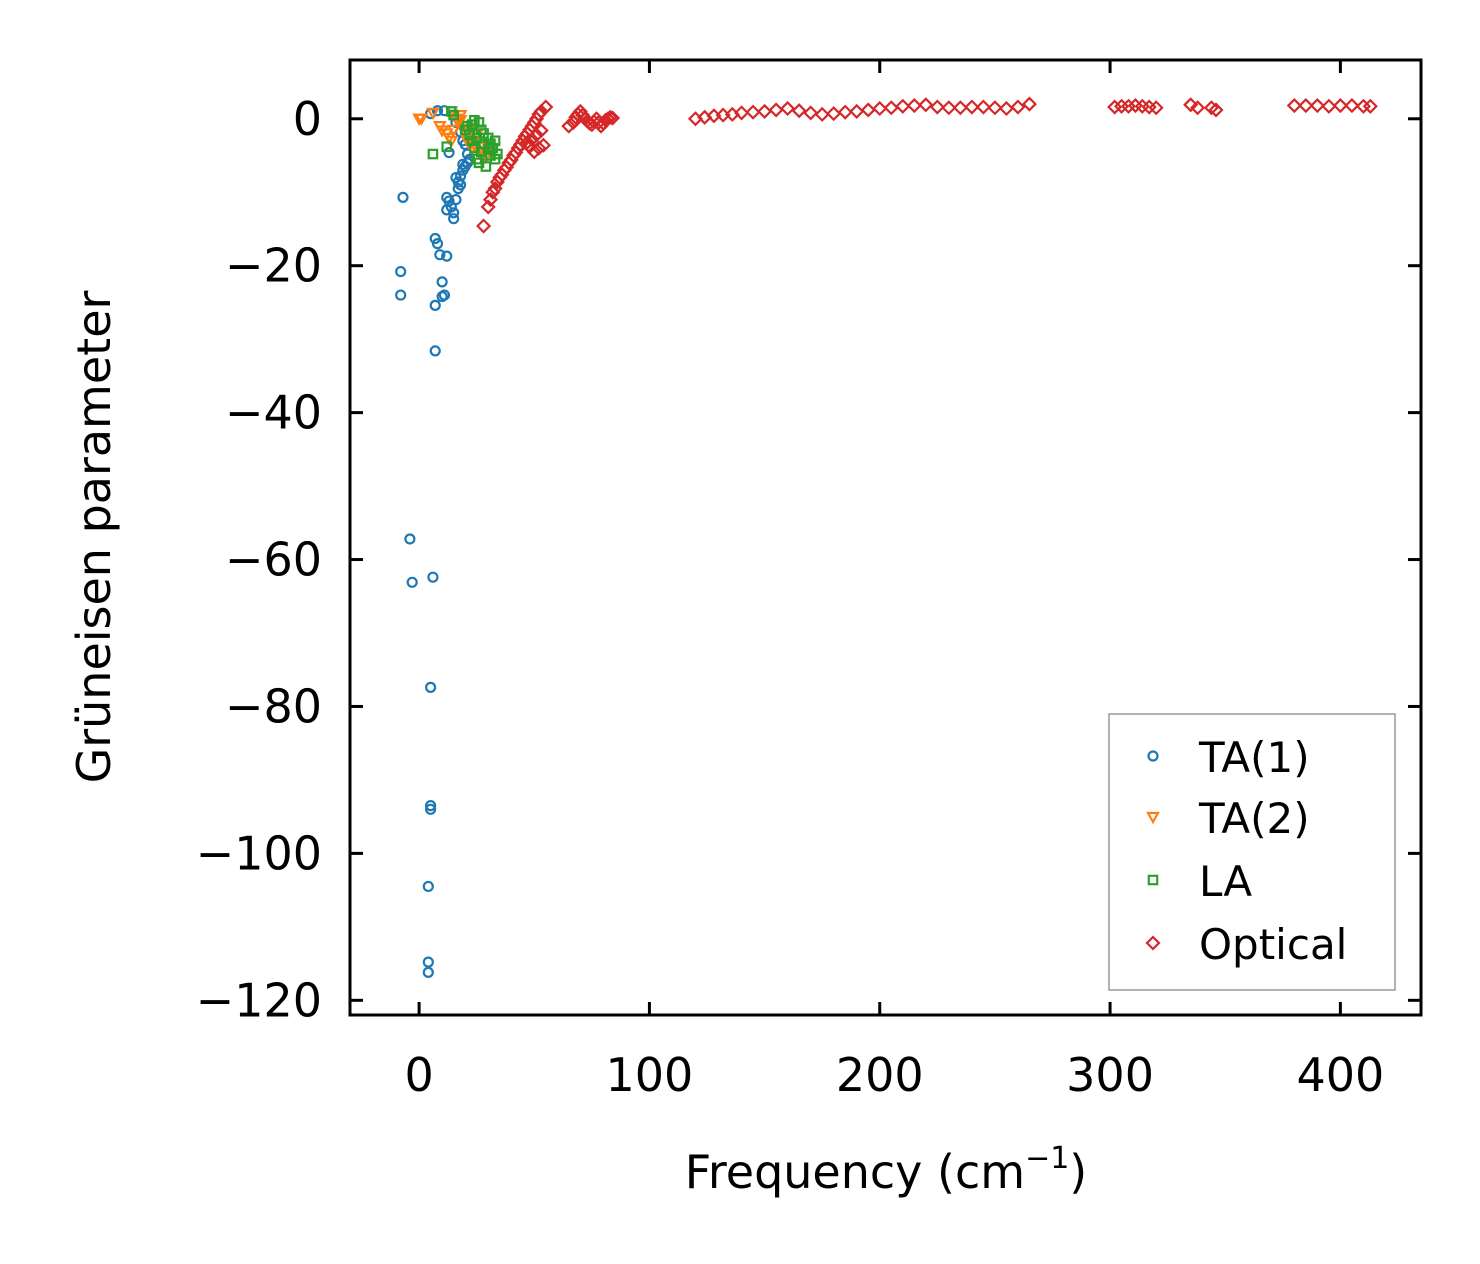 This screenshot has width=1480, height=1264. Describe the element at coordinates (1273, 944) in the screenshot. I see `legend-label: Optical` at that location.